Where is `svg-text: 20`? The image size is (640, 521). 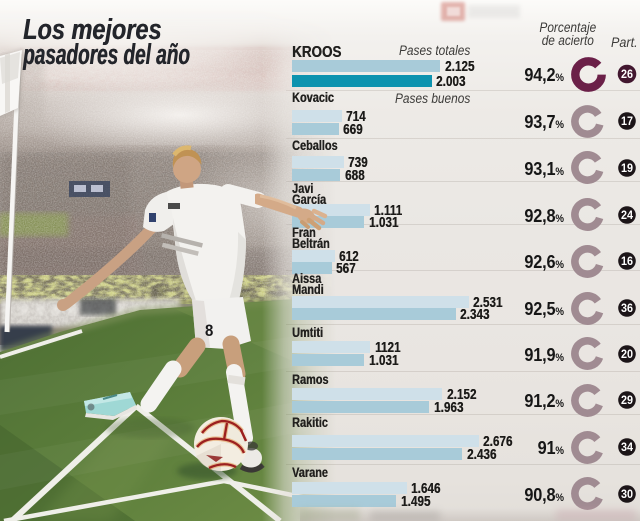
svg-text: 20 is located at coordinates (627, 354).